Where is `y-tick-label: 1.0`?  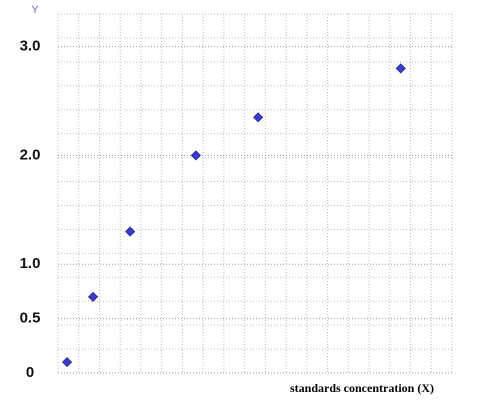 y-tick-label: 1.0 is located at coordinates (30, 263).